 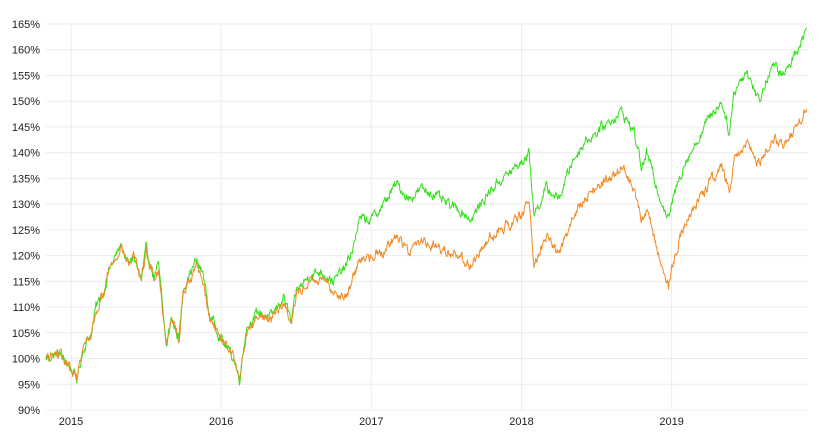 What do you see at coordinates (71, 422) in the screenshot?
I see `x-tick-label: 2015` at bounding box center [71, 422].